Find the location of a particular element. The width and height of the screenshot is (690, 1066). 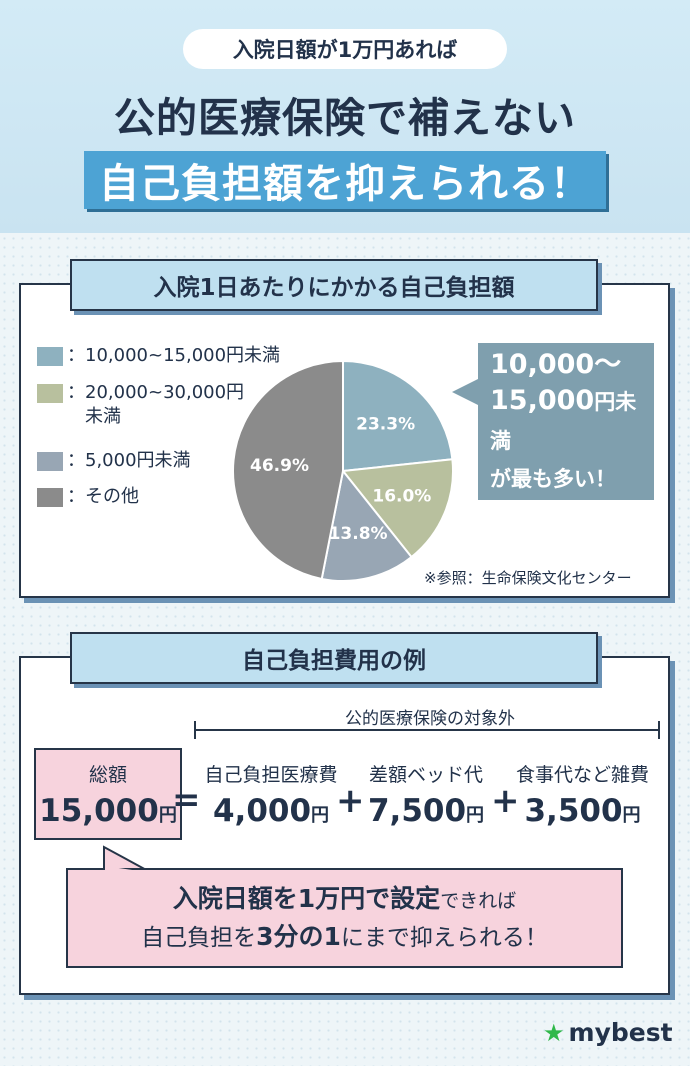

cost-item-amount: 7,500円 is located at coordinates (426, 810).